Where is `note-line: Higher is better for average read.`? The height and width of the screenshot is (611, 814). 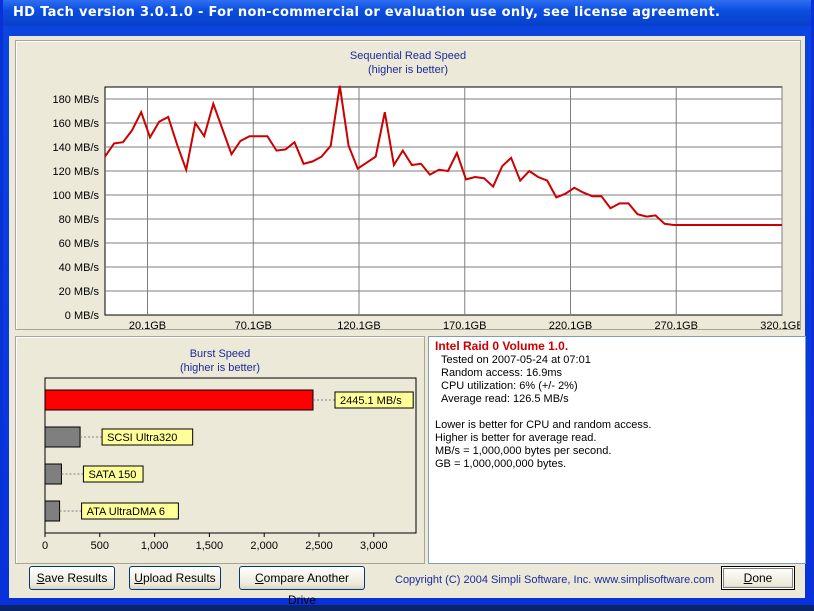
note-line: Higher is better for average read. is located at coordinates (516, 438).